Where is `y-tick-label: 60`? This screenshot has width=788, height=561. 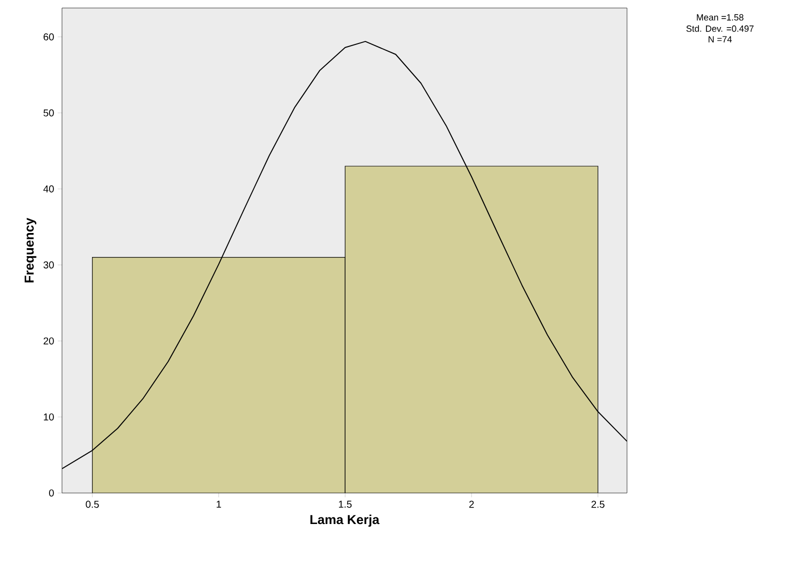
y-tick-label: 60 is located at coordinates (49, 36).